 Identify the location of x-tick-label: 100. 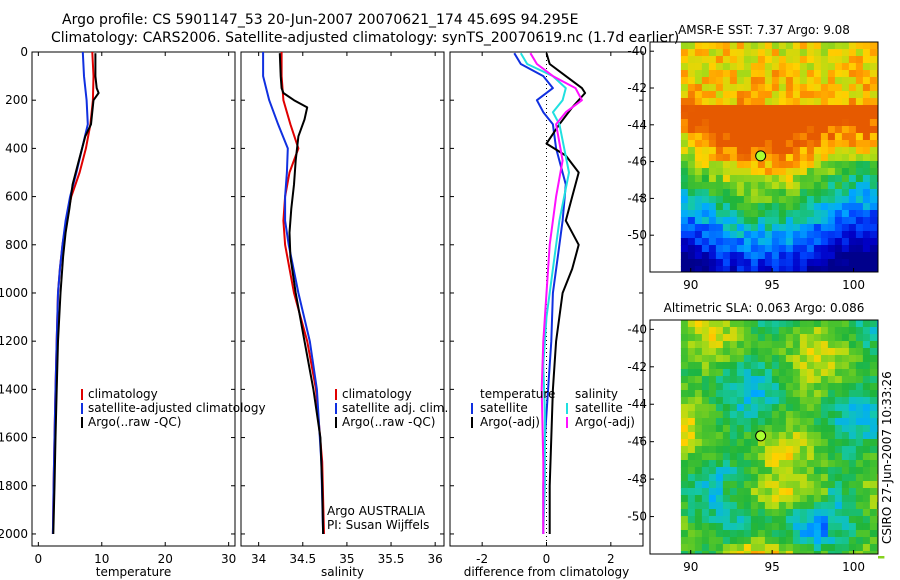
(853, 285).